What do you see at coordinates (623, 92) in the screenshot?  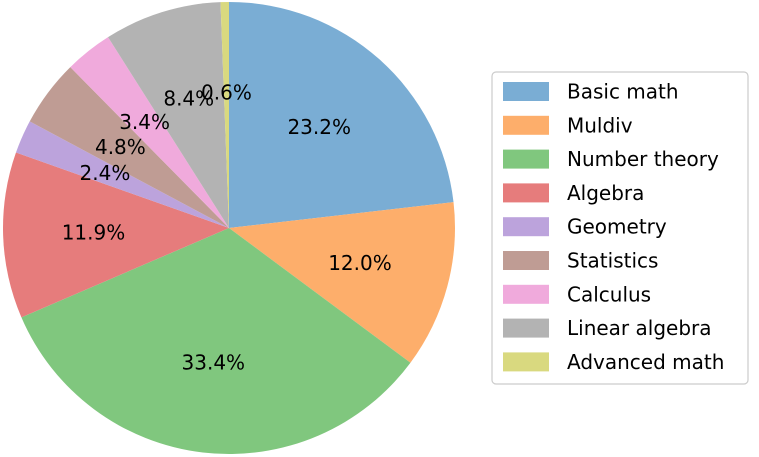 I see `legend-label-basic-math: Basic math` at bounding box center [623, 92].